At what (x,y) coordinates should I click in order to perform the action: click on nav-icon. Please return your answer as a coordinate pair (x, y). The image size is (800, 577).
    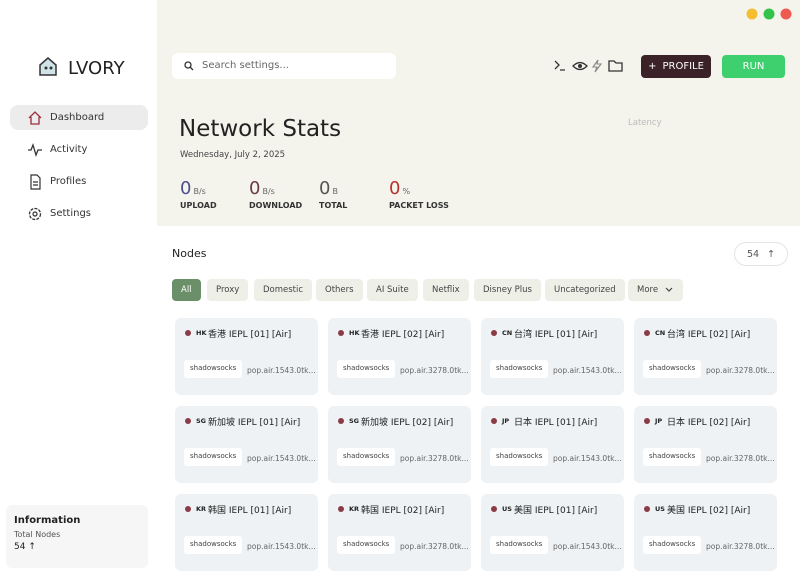
    Looking at the image, I should click on (35, 150).